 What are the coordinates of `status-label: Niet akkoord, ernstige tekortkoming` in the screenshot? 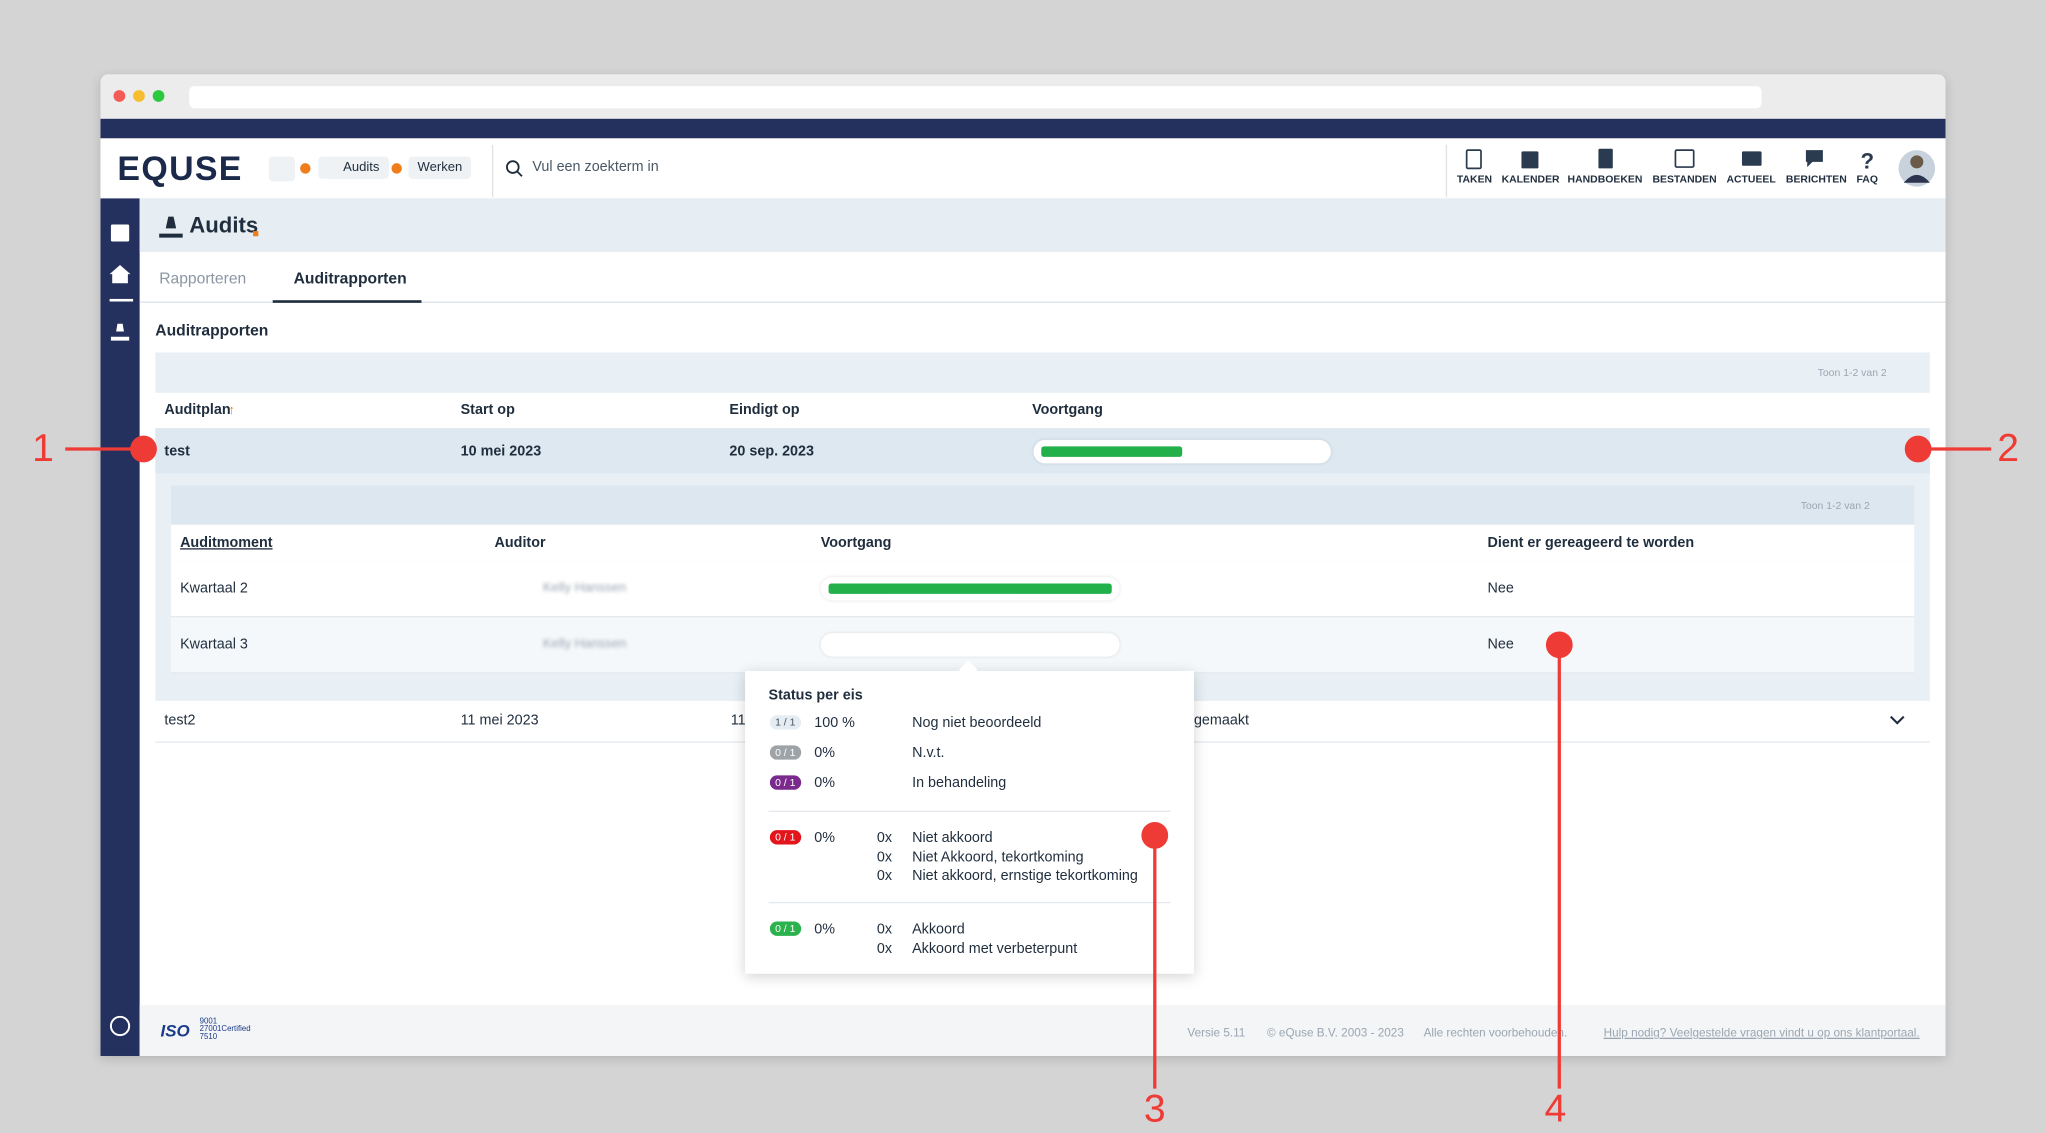 It's located at (1025, 876).